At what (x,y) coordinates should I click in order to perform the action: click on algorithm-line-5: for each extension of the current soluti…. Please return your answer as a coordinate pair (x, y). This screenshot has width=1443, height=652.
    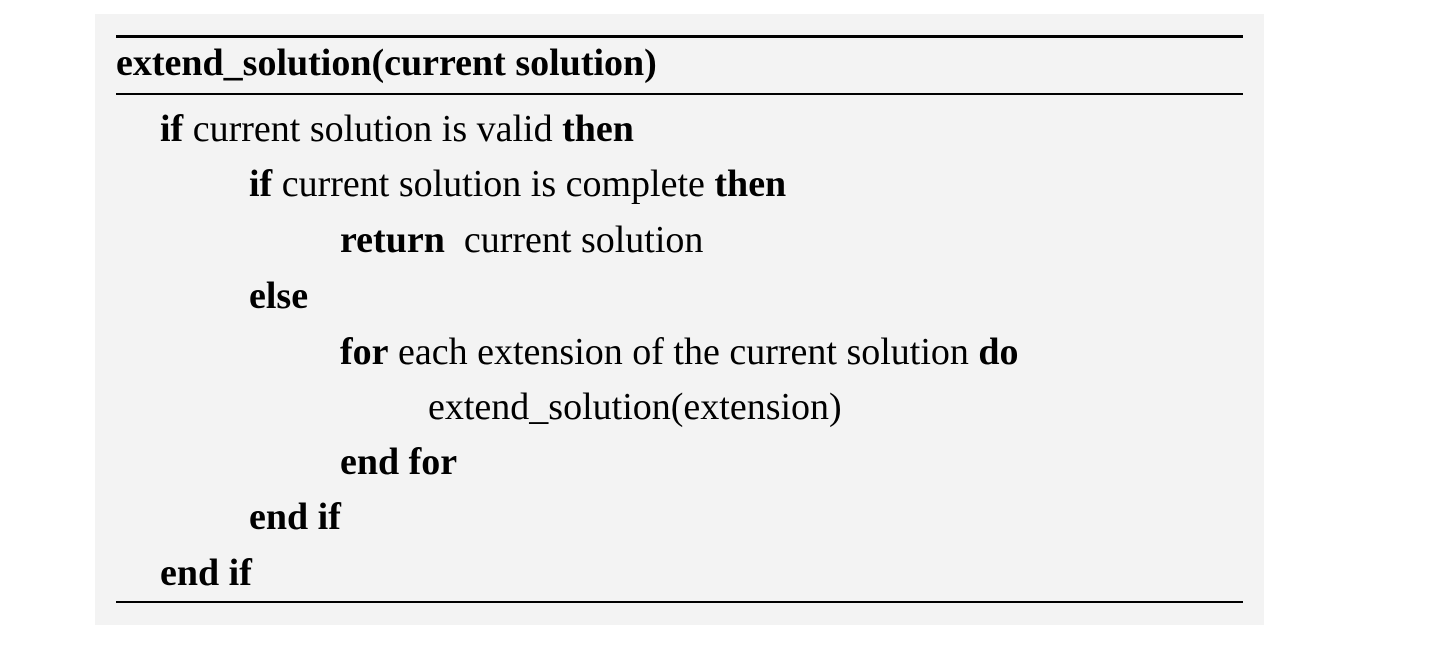
    Looking at the image, I should click on (679, 352).